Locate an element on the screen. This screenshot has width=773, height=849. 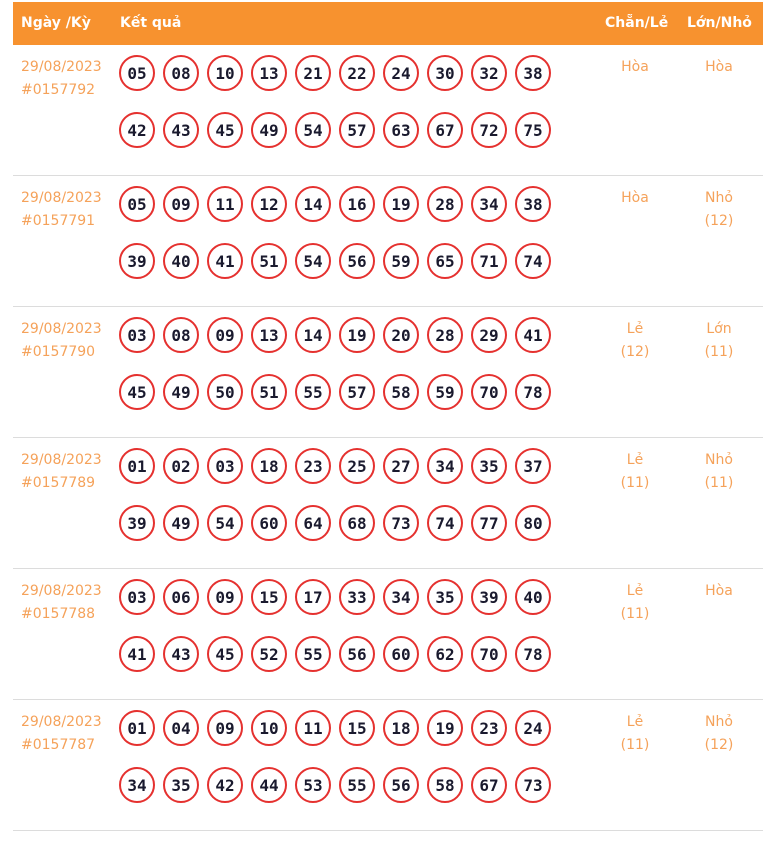
big-small-count: (11) is located at coordinates (719, 352).